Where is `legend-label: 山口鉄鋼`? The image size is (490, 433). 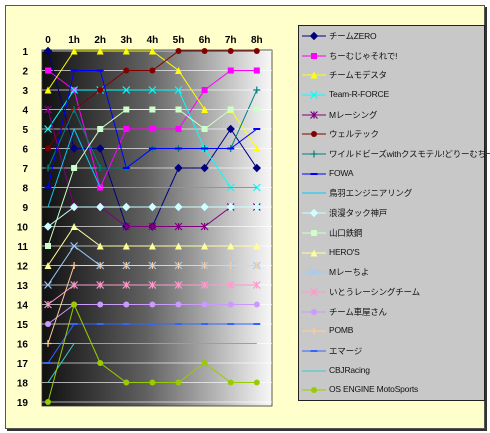
legend-label: 山口鉄鋼 is located at coordinates (346, 232).